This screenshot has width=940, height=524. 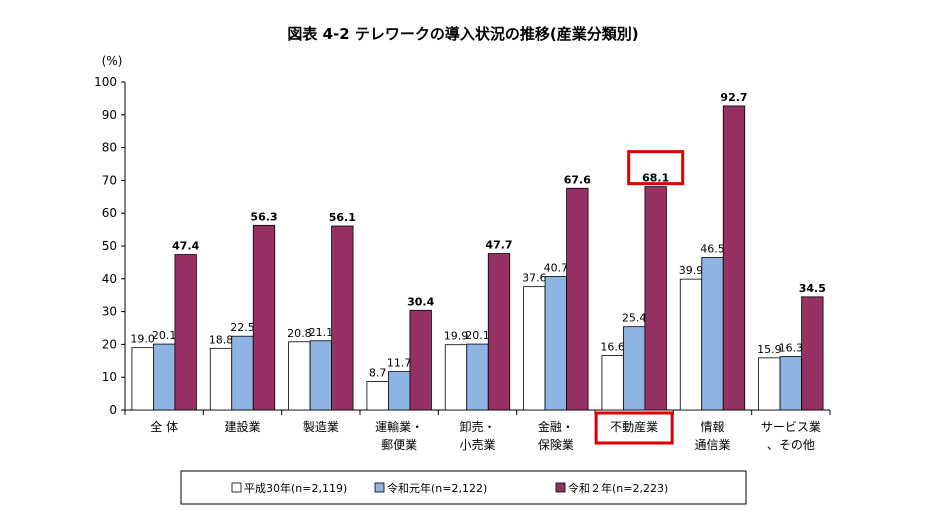 I want to click on data-label: 37.6, so click(x=534, y=278).